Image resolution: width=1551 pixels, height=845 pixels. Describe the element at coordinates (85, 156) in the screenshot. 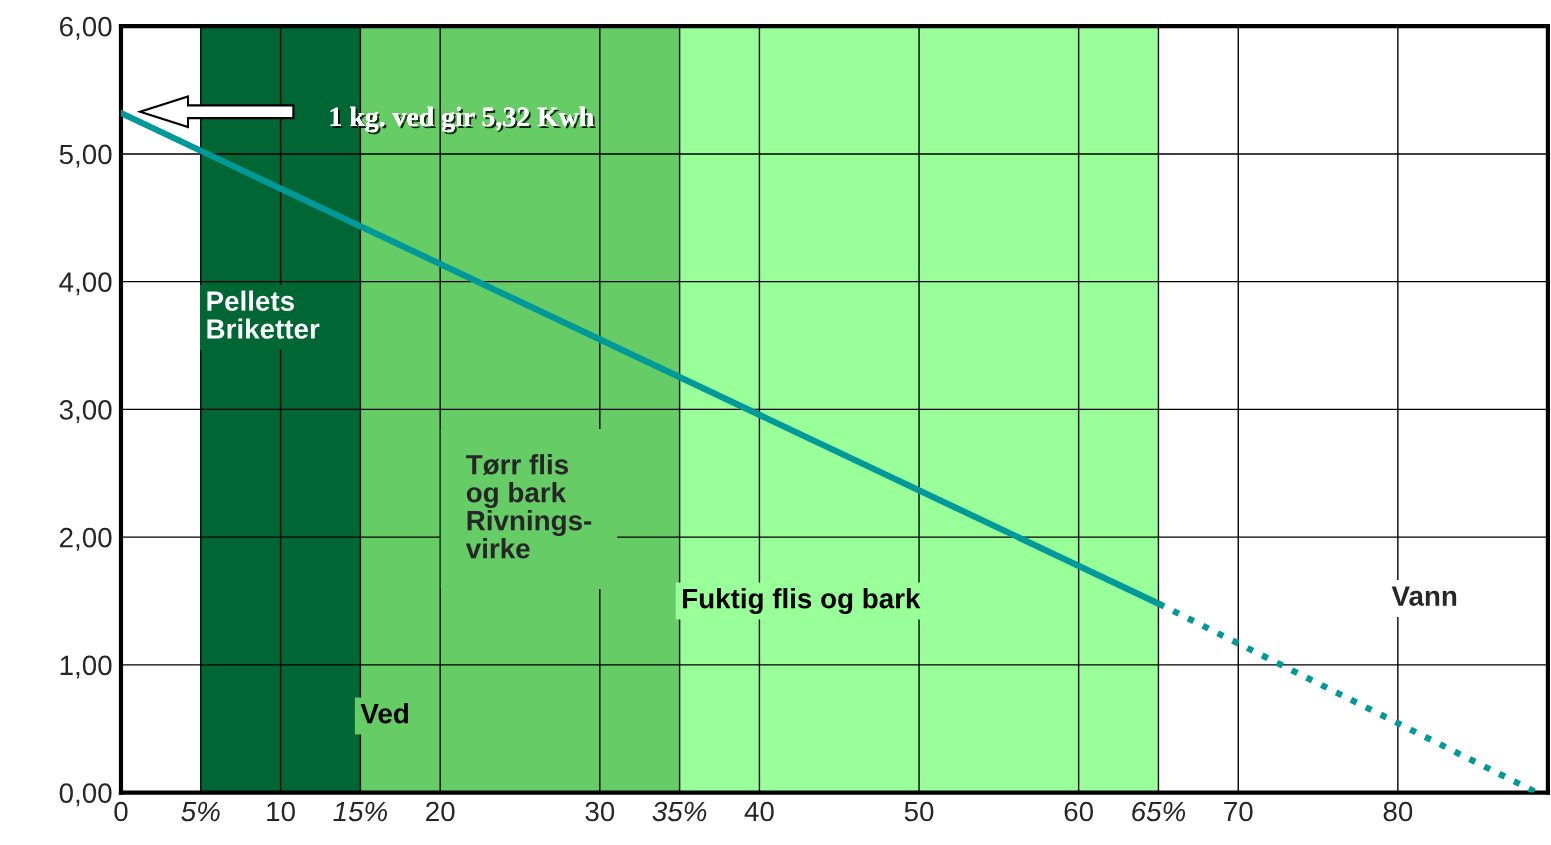

I see `y-tick-label: 5,00` at that location.